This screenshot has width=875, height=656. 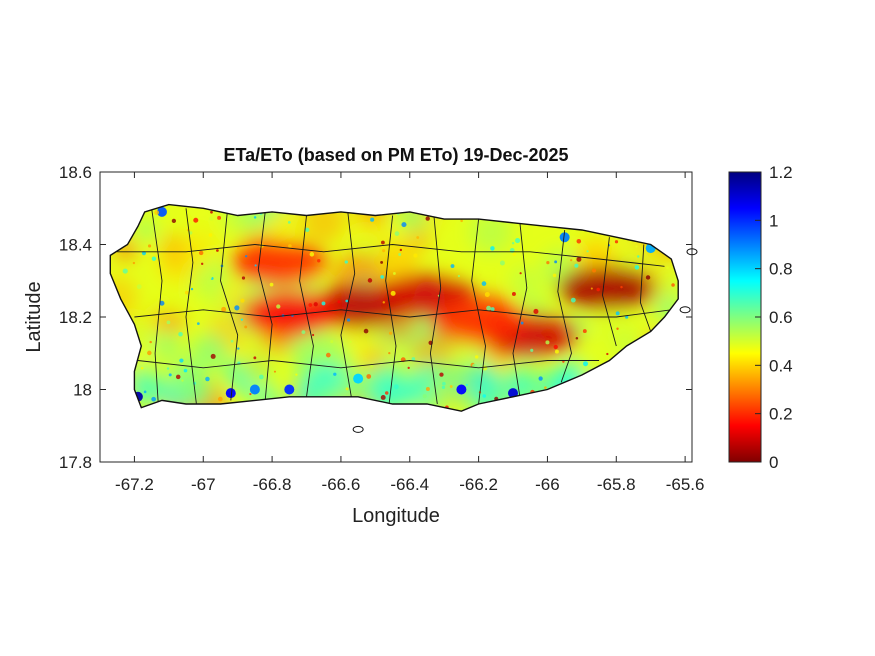 What do you see at coordinates (75, 462) in the screenshot?
I see `y-tick-label: 17.8` at bounding box center [75, 462].